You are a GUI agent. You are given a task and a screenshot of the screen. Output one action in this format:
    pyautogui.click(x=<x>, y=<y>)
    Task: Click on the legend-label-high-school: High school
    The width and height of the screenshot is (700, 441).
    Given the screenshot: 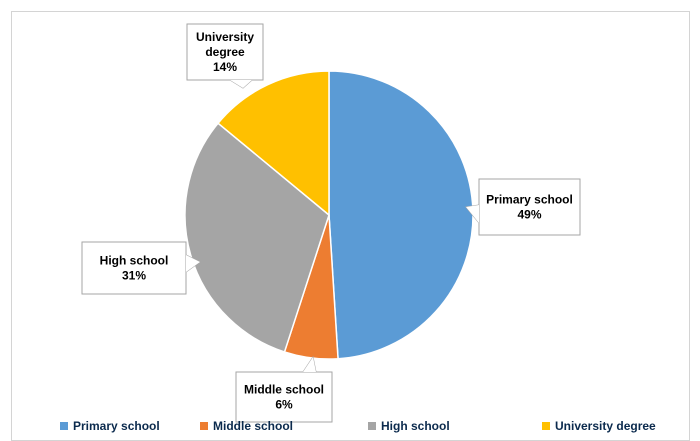 What is the action you would take?
    pyautogui.click(x=415, y=426)
    